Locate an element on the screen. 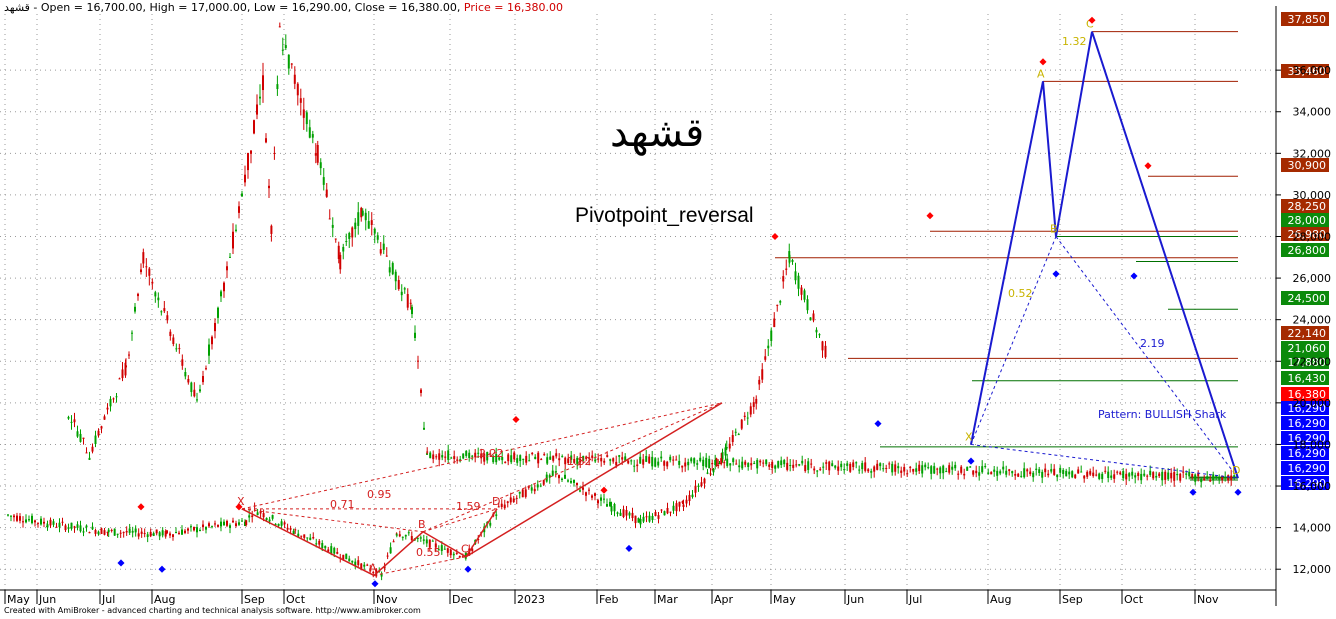 Image resolution: width=1336 pixels, height=619 pixels. price-level-label-text: 37,850 is located at coordinates (1307, 19).